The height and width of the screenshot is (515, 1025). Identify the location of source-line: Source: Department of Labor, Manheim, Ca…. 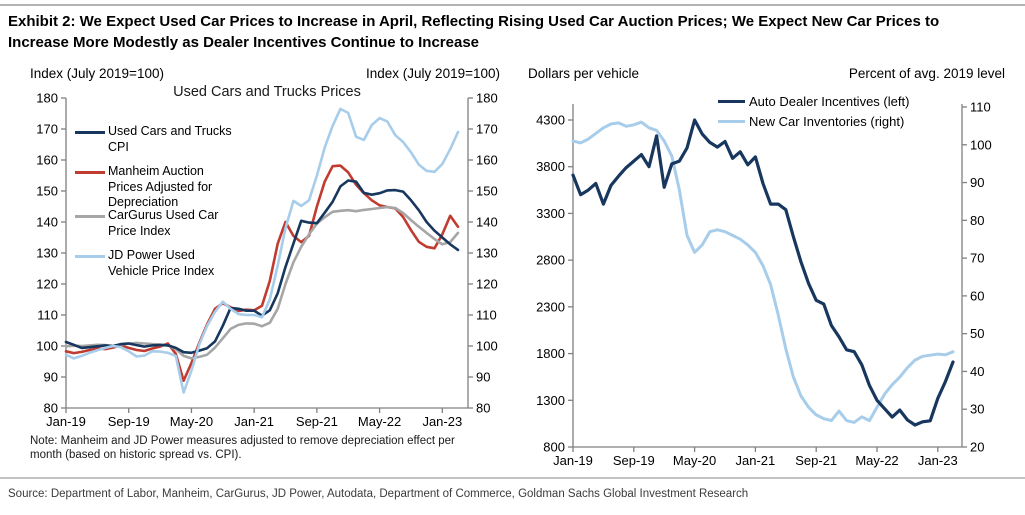
(378, 494).